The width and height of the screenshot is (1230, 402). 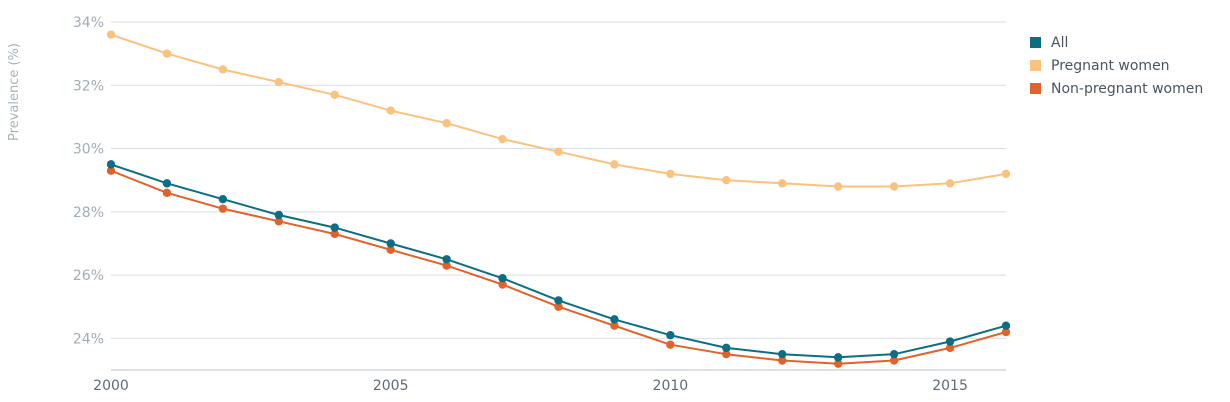 What do you see at coordinates (1110, 66) in the screenshot?
I see `legend-label: Pregnant women` at bounding box center [1110, 66].